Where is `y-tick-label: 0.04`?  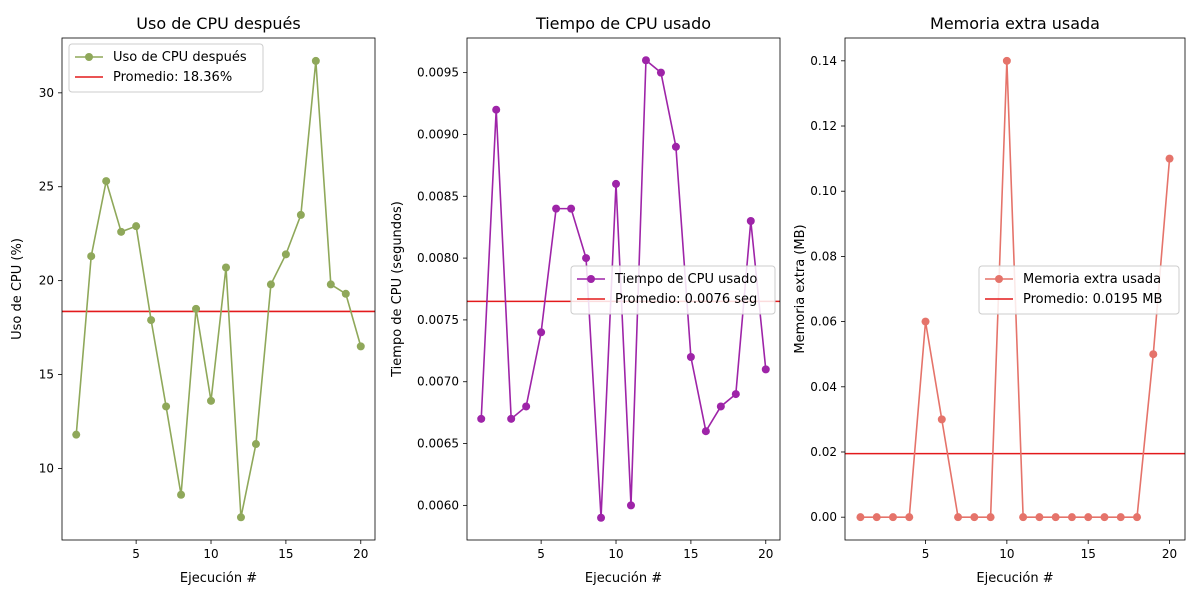 y-tick-label: 0.04 is located at coordinates (823, 387).